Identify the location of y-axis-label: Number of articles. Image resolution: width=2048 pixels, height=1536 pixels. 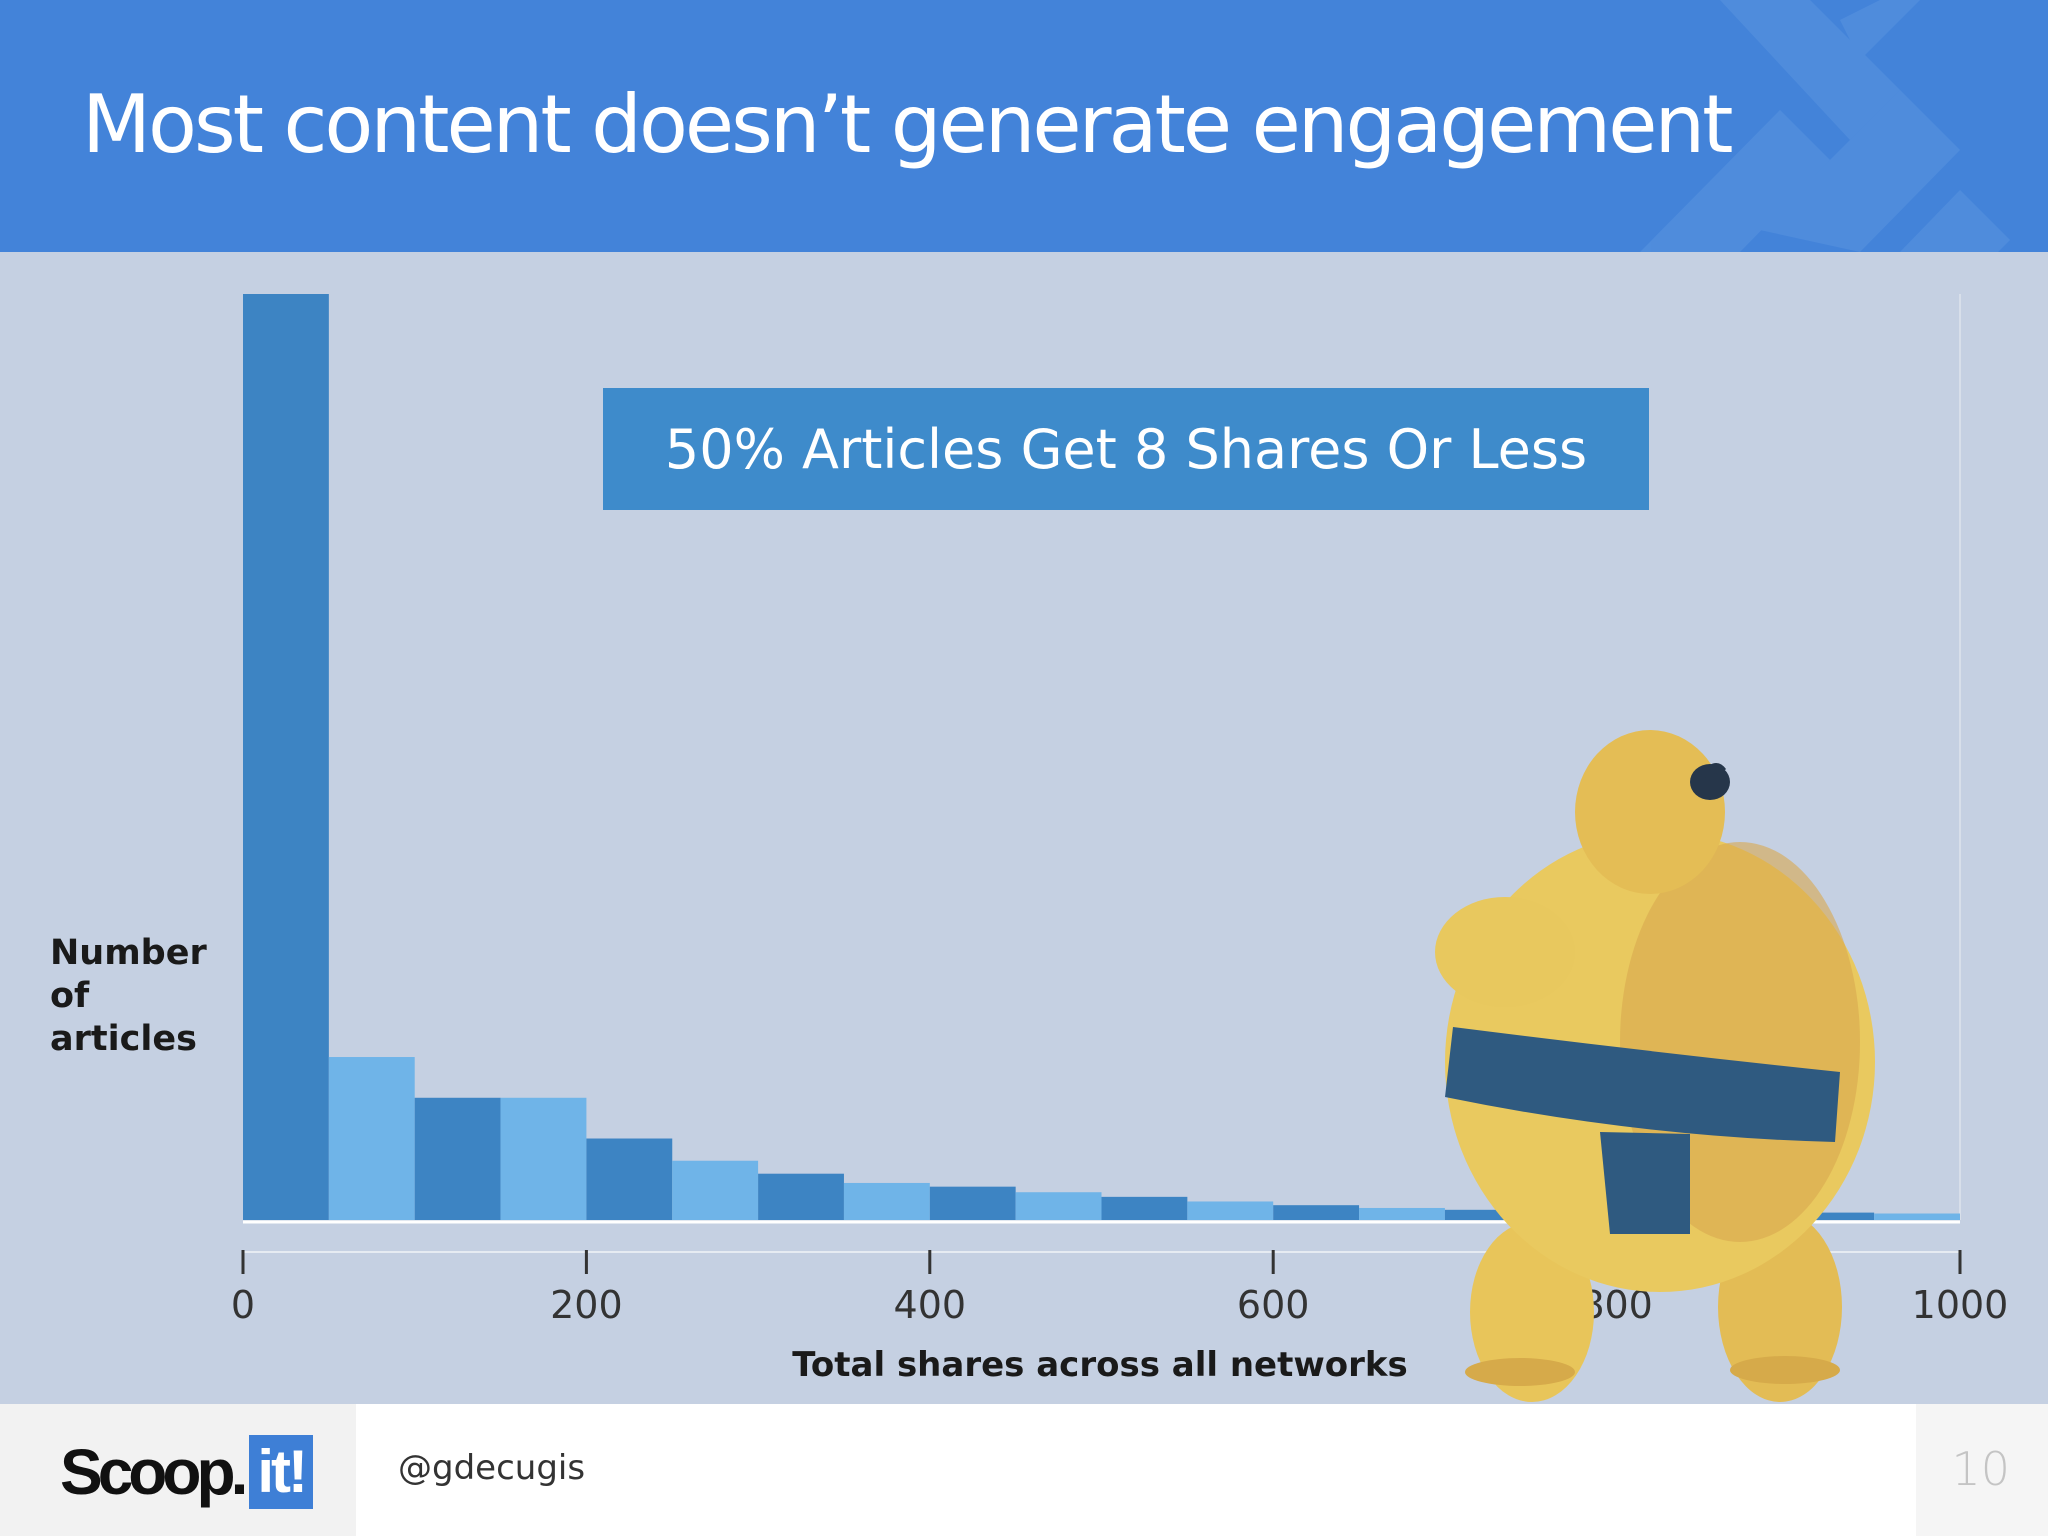
(128, 996).